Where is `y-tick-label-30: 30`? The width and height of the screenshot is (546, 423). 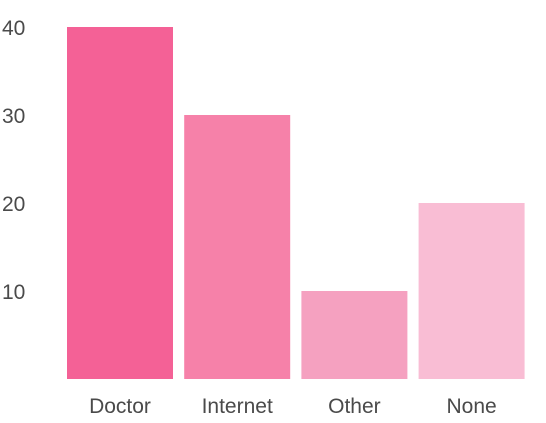
y-tick-label-30: 30 is located at coordinates (13, 116).